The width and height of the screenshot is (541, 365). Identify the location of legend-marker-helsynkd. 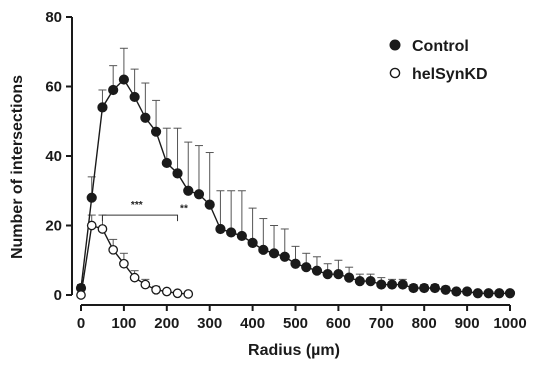
(395, 73).